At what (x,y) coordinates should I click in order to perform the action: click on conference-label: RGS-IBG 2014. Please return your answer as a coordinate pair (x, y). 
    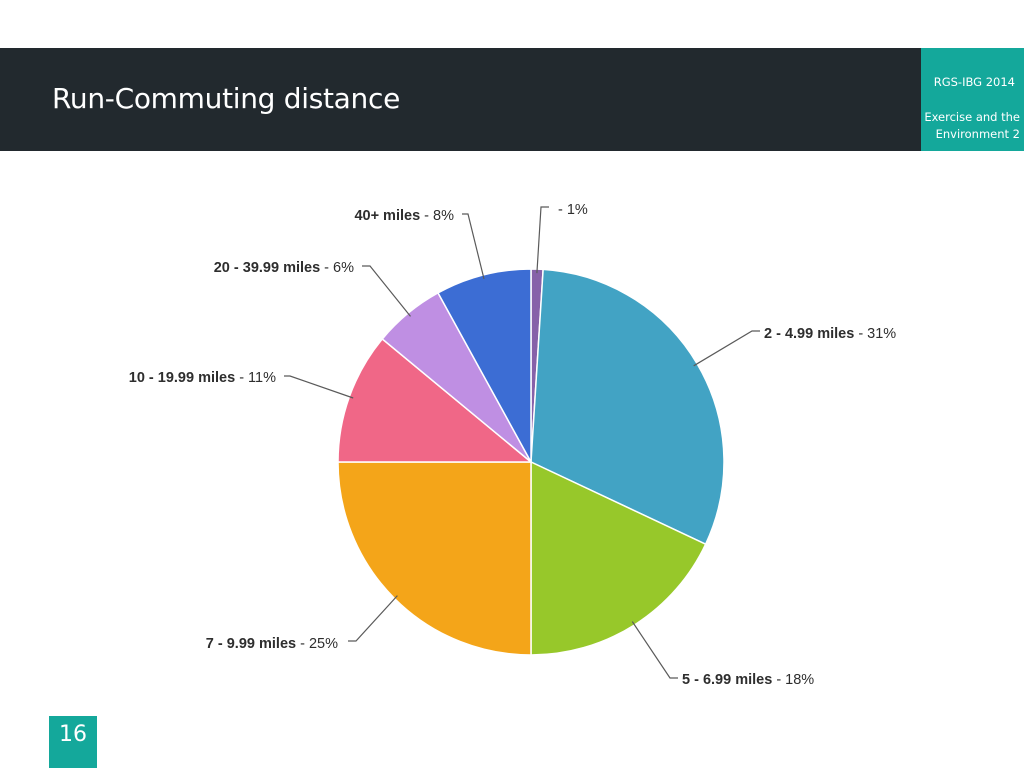
    Looking at the image, I should click on (974, 82).